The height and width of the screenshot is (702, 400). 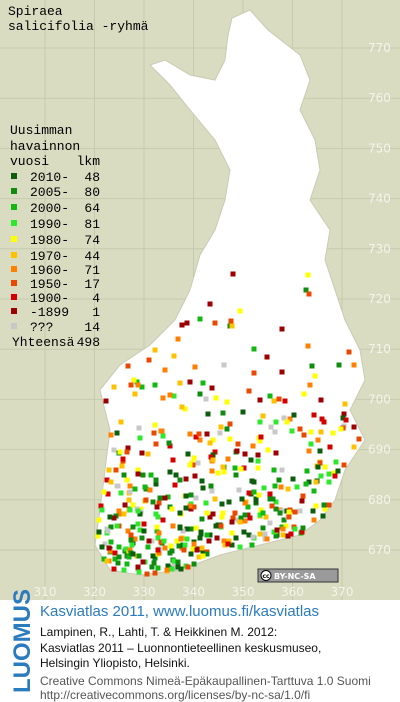 What do you see at coordinates (78, 26) in the screenshot?
I see `title: salicifolia -ryhmä` at bounding box center [78, 26].